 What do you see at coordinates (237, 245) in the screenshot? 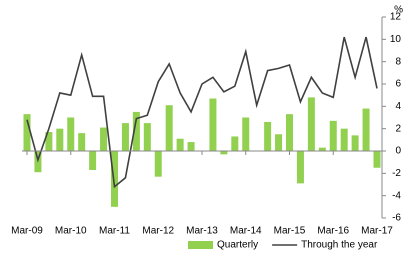
I see `legend-label: Quarterly` at bounding box center [237, 245].